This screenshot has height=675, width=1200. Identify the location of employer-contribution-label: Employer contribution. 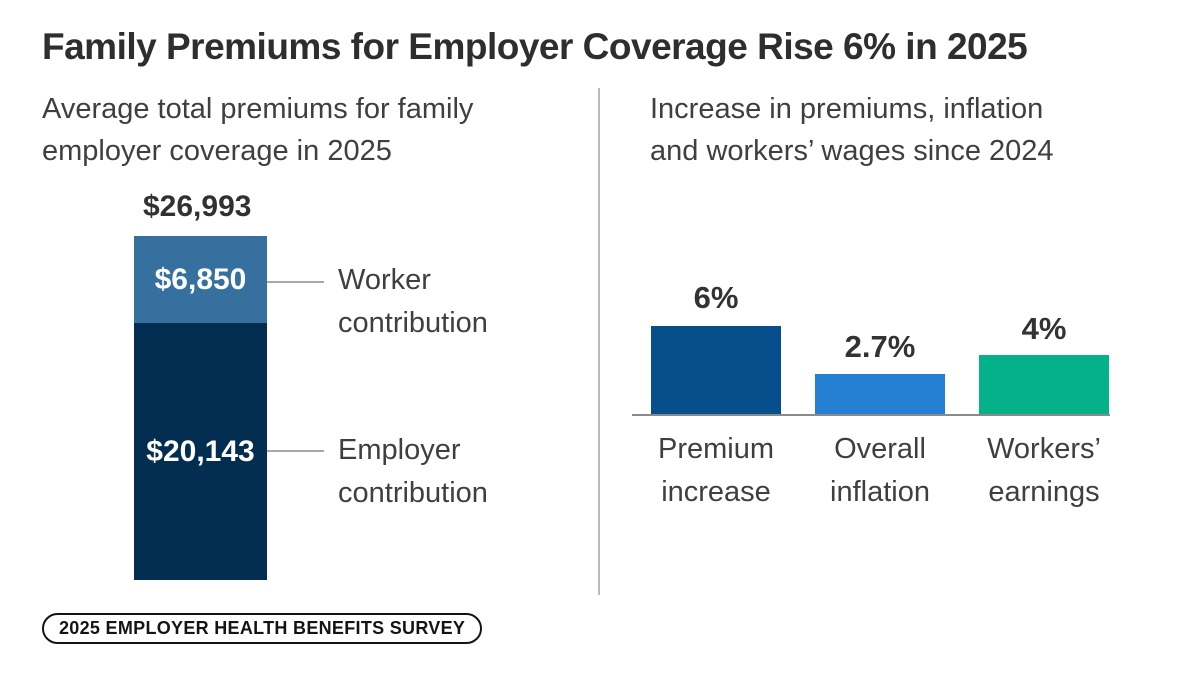
(413, 471).